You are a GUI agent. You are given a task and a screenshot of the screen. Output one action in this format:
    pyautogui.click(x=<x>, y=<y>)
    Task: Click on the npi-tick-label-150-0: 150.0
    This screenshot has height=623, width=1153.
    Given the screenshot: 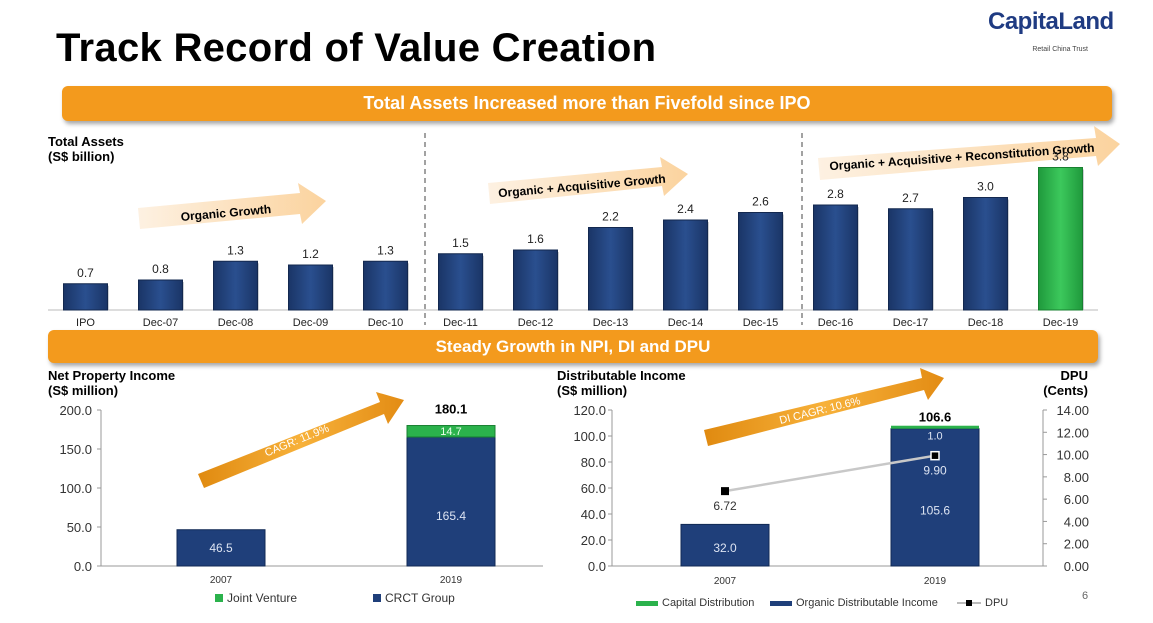 What is the action you would take?
    pyautogui.click(x=75, y=449)
    